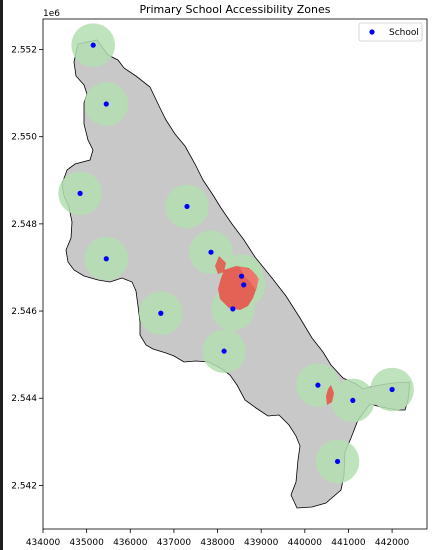 The width and height of the screenshot is (433, 550). Describe the element at coordinates (220, 265) in the screenshot. I see `overlap-zone-small-north` at that location.